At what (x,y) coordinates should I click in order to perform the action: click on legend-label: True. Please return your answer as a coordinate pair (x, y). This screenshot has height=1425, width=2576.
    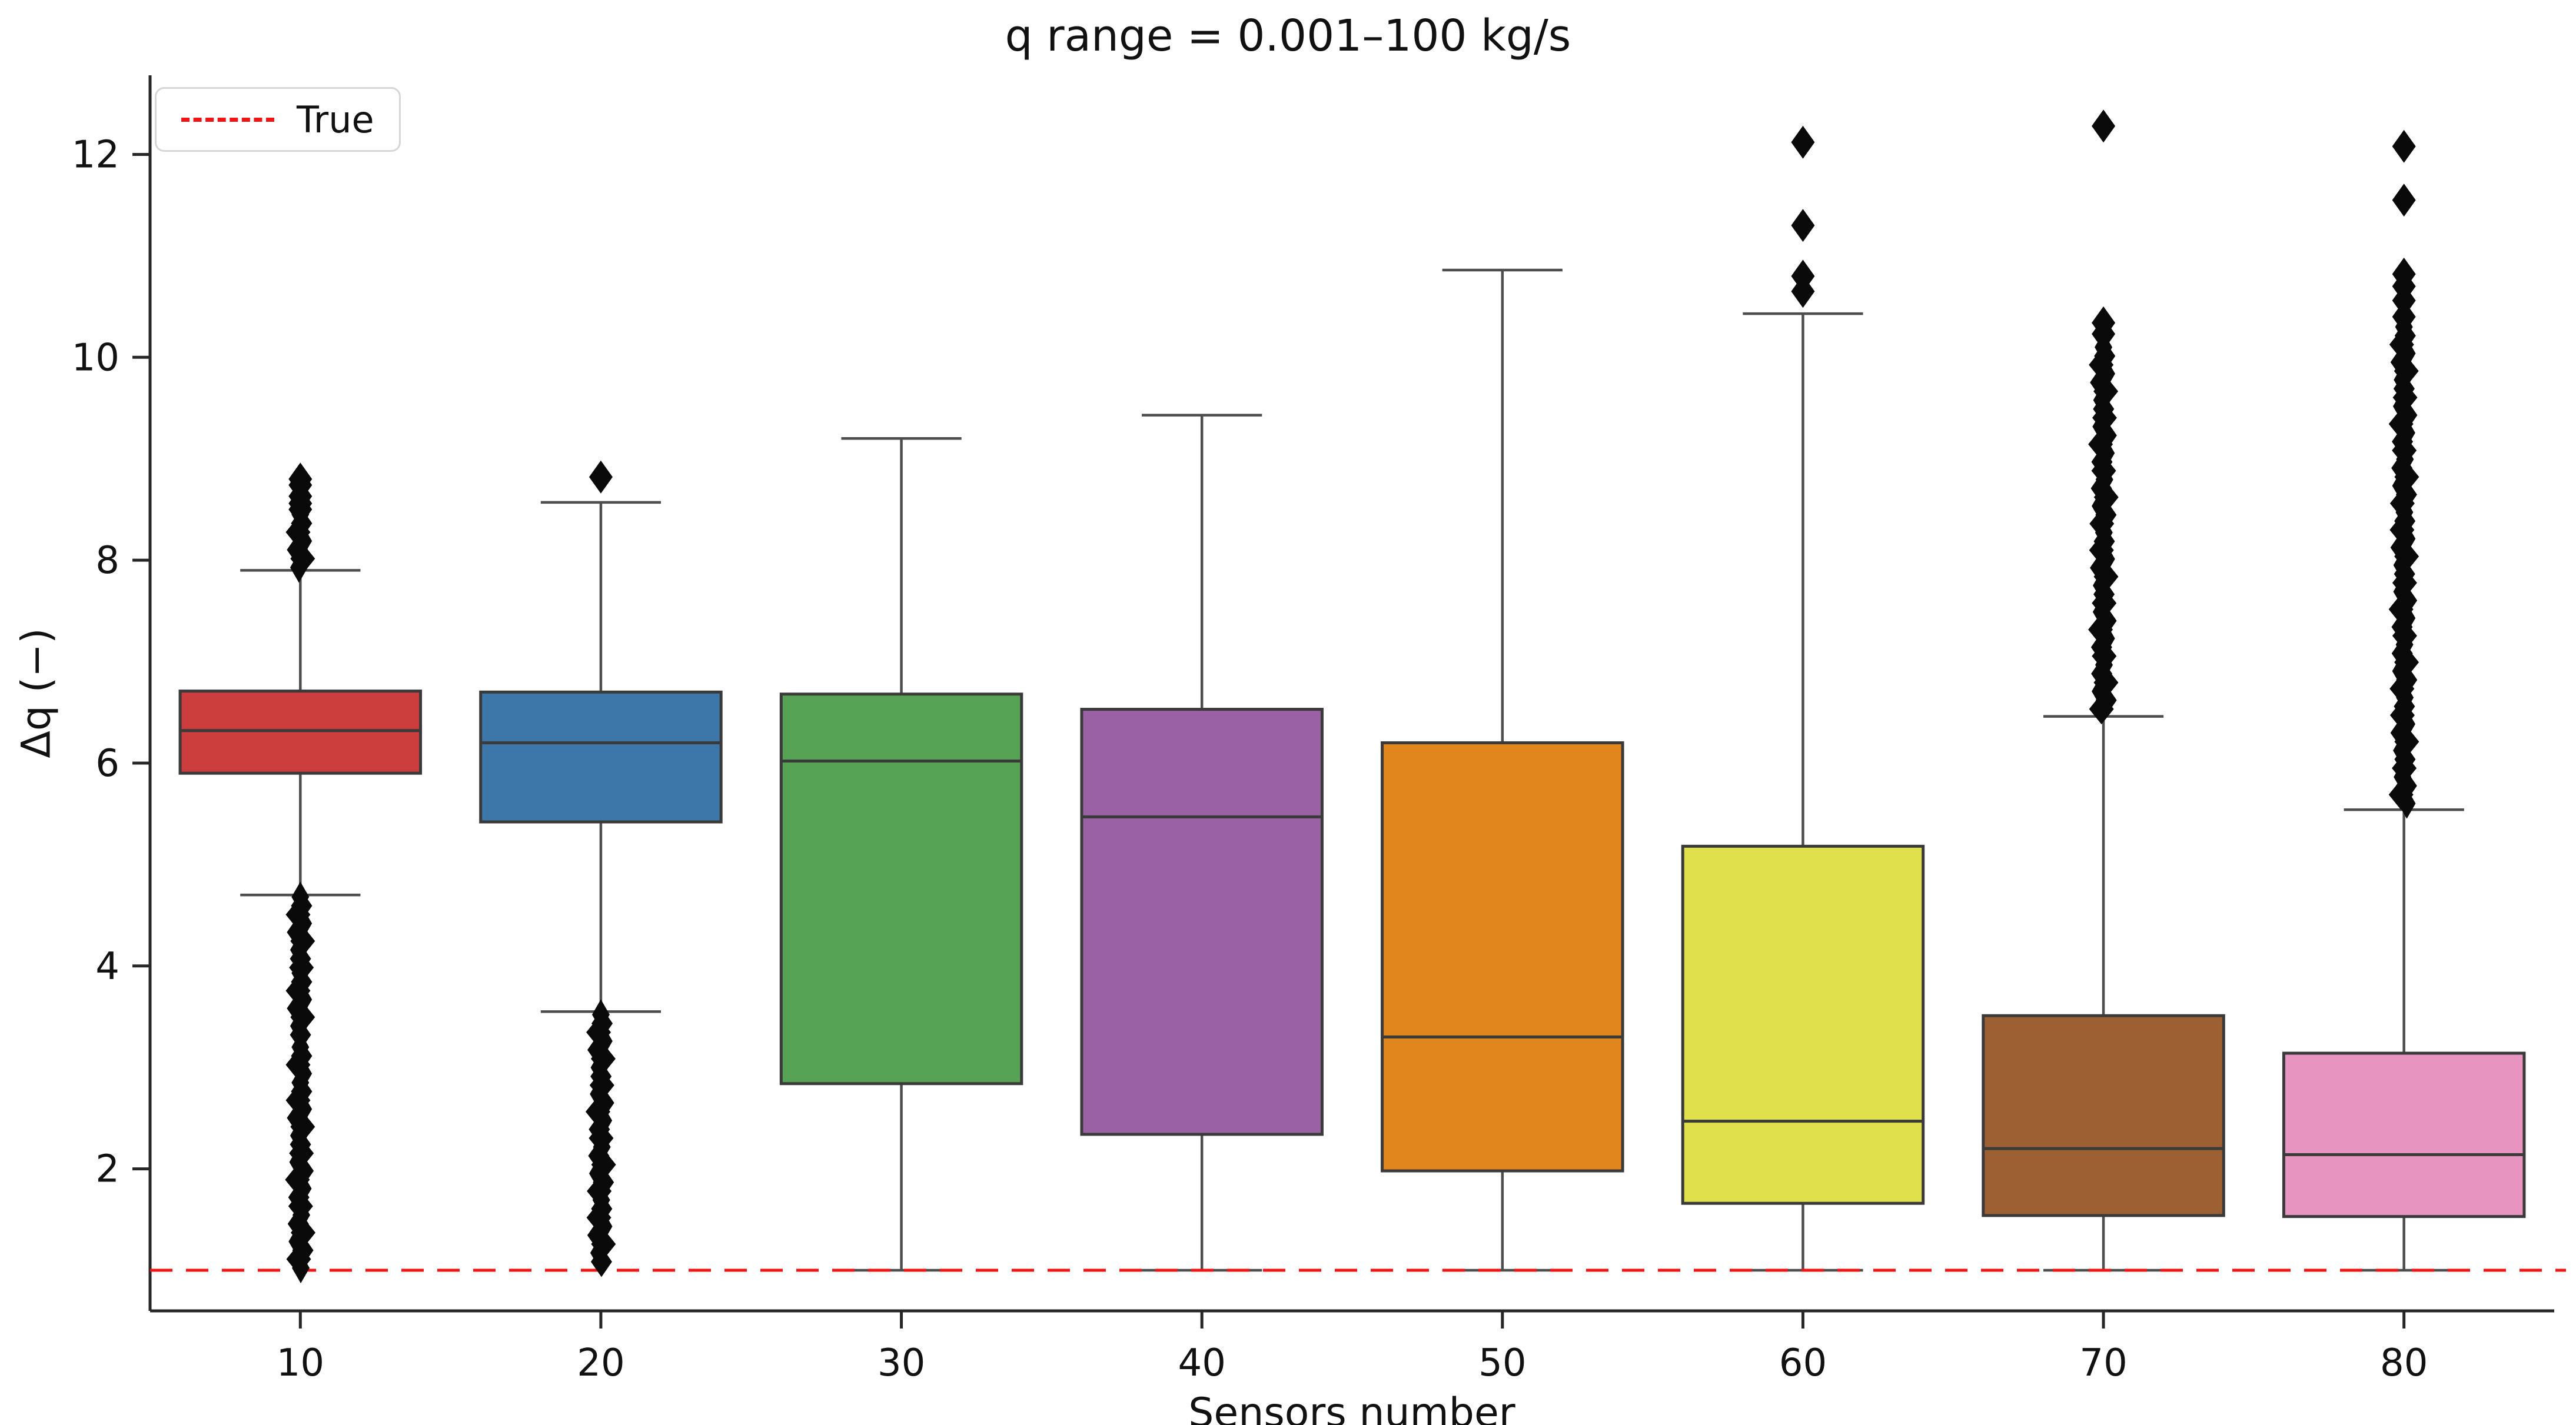
    Looking at the image, I should click on (335, 119).